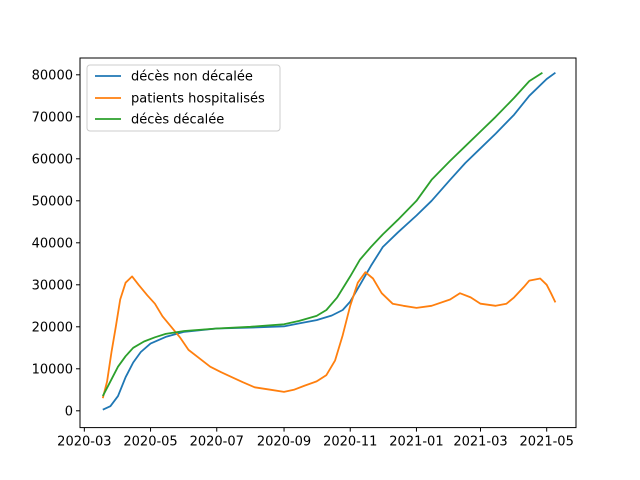  I want to click on legend-entry-2: patients hospitalisés, so click(180, 99).